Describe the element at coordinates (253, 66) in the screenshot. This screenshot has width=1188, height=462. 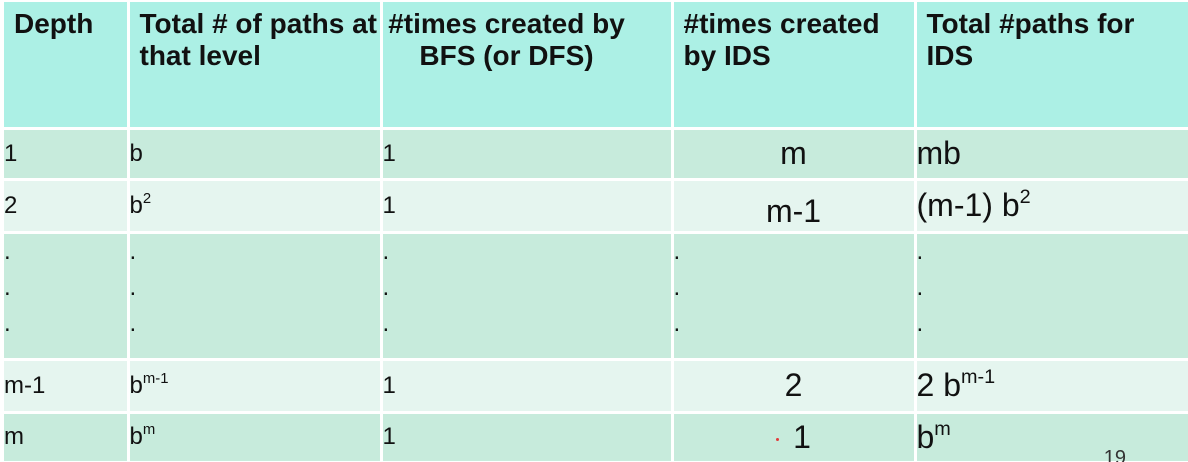
I see `header-total-paths: Total # of paths at that level` at that location.